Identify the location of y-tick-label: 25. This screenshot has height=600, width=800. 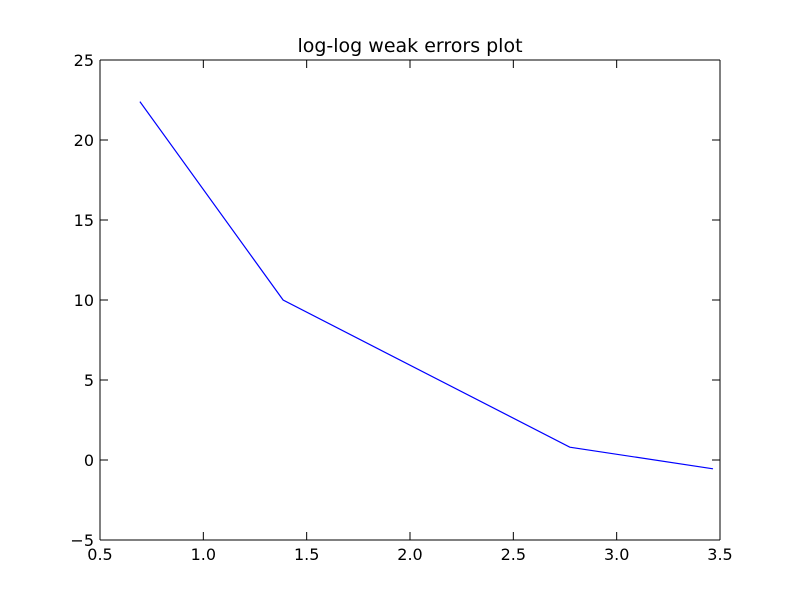
(84, 60).